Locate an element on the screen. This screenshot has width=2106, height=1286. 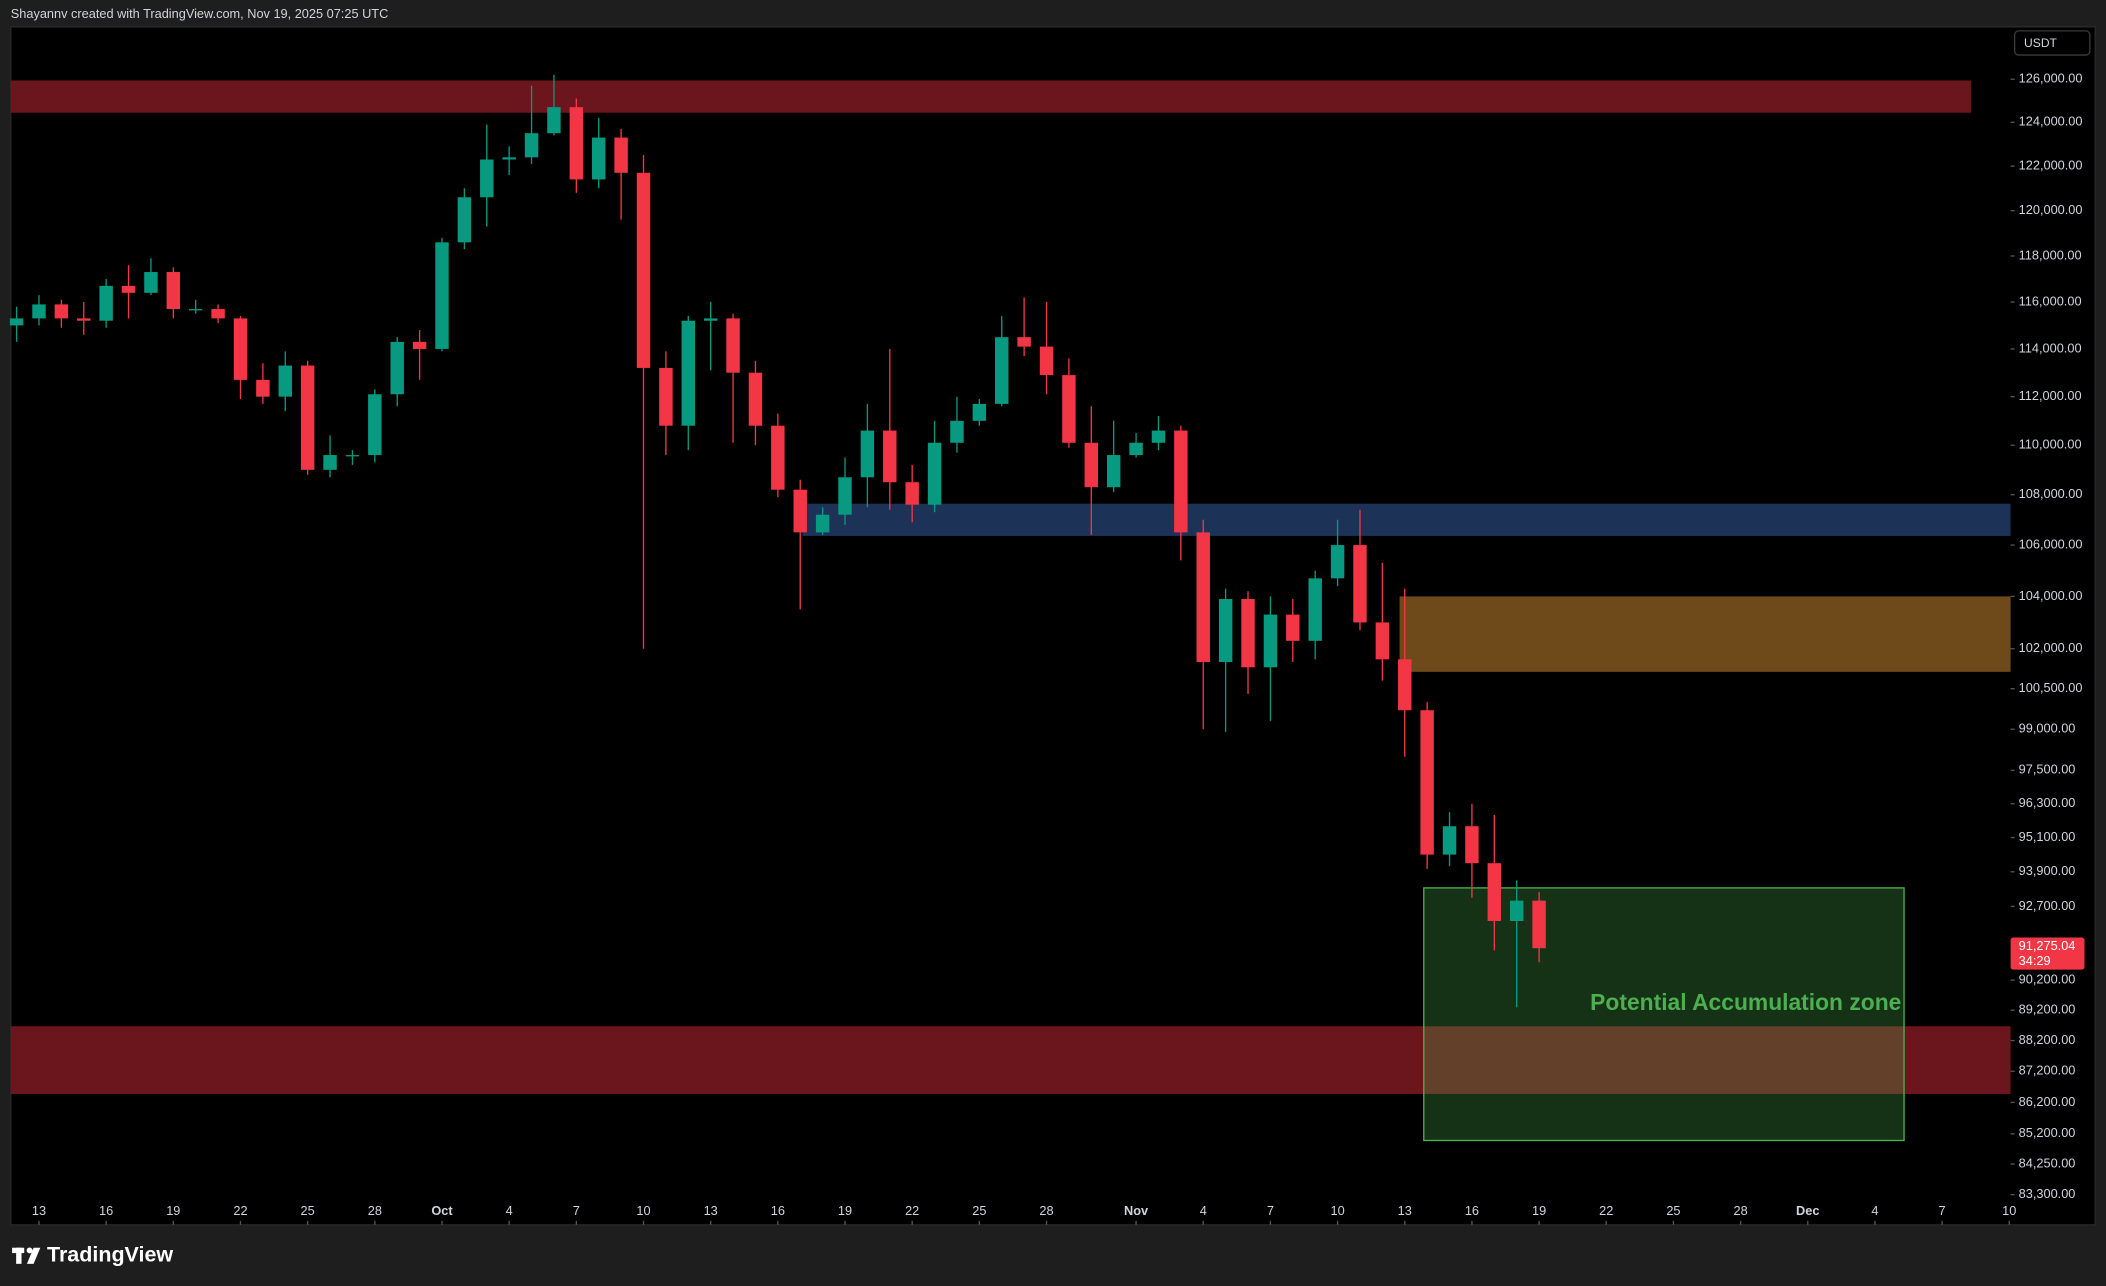
y-tick-label: 120,000.00 is located at coordinates (2051, 209).